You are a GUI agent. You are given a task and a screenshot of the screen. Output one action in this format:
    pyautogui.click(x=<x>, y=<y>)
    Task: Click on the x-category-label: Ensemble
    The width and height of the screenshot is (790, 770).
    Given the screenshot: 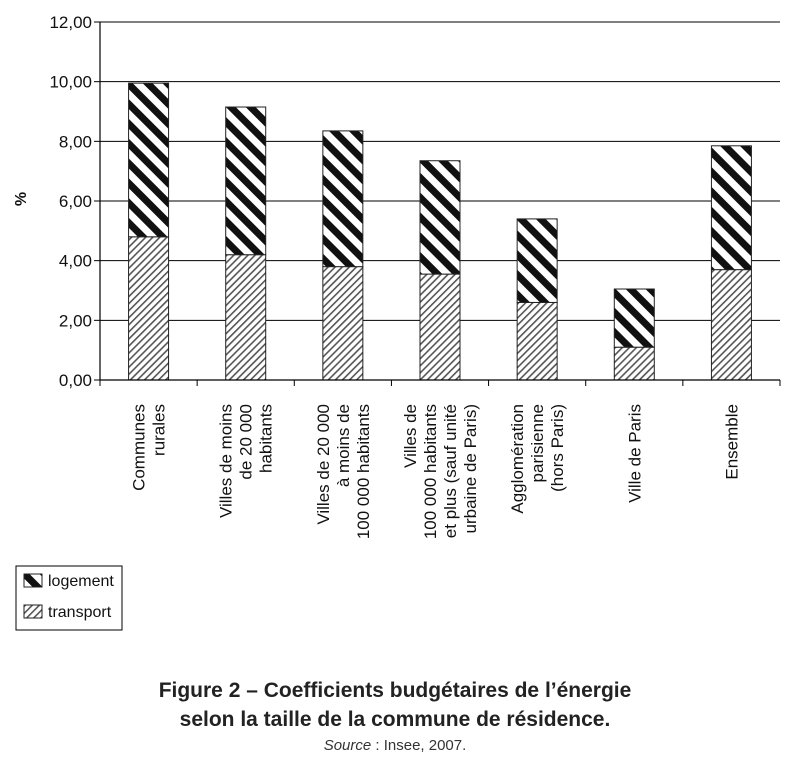 What is the action you would take?
    pyautogui.click(x=731, y=442)
    